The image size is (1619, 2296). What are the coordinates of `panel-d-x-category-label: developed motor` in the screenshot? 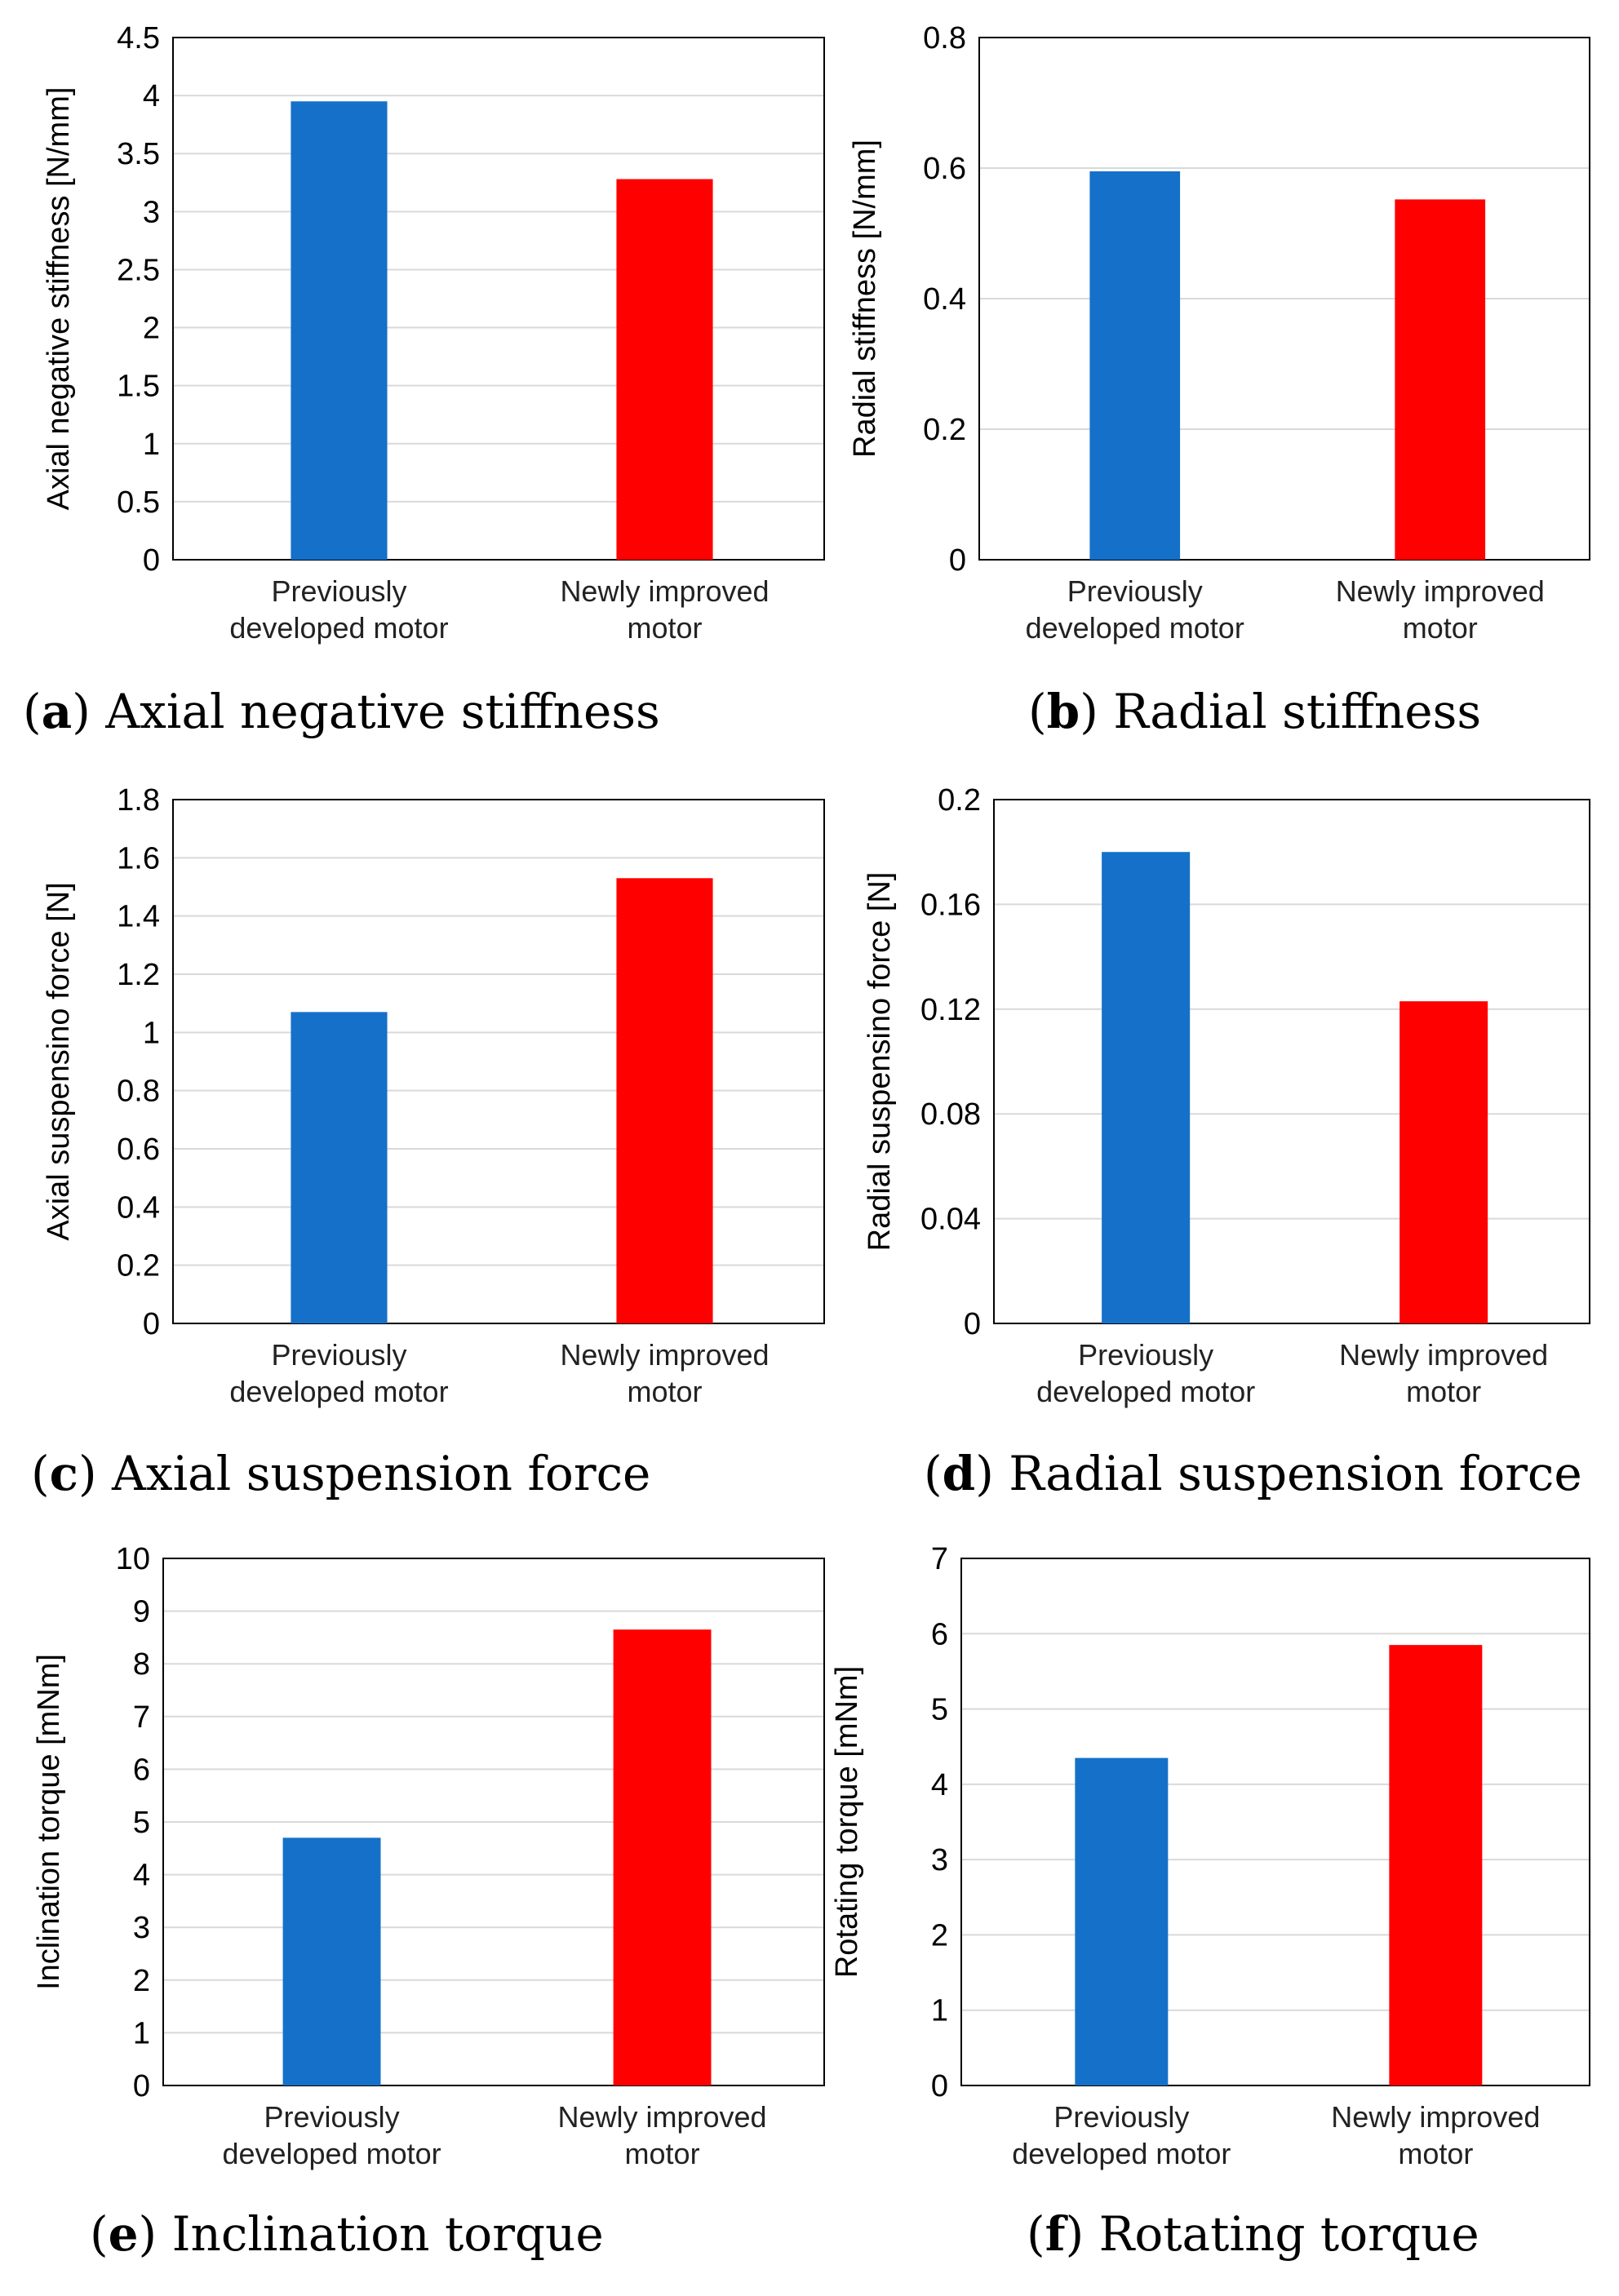 It's located at (1145, 1391).